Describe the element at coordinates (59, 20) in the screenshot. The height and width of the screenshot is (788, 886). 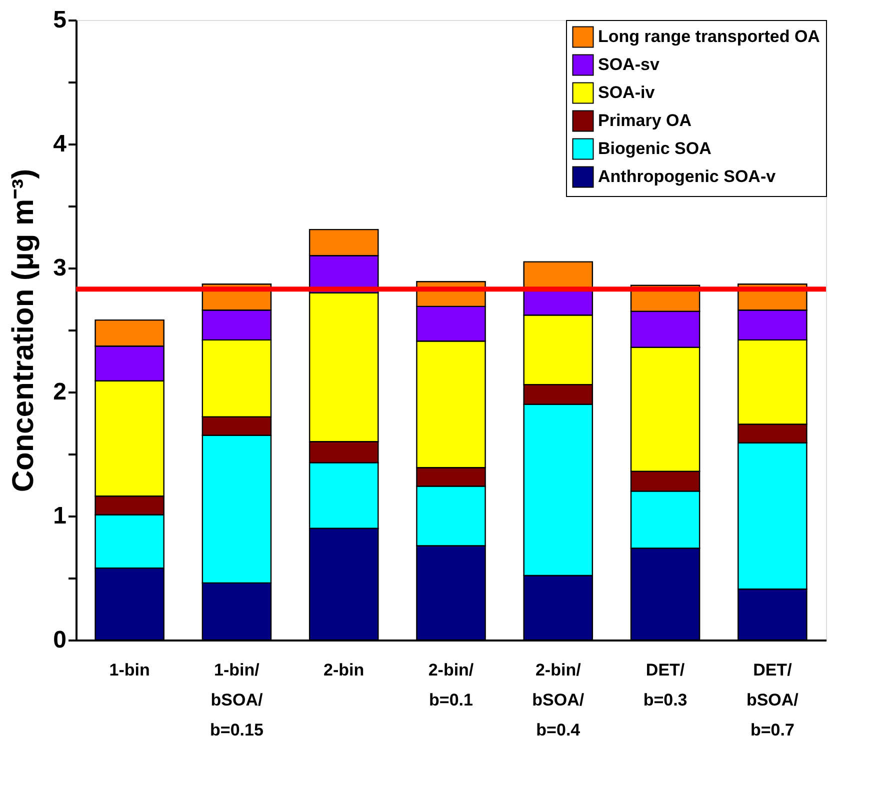
I see `y-tick-label: 5` at that location.